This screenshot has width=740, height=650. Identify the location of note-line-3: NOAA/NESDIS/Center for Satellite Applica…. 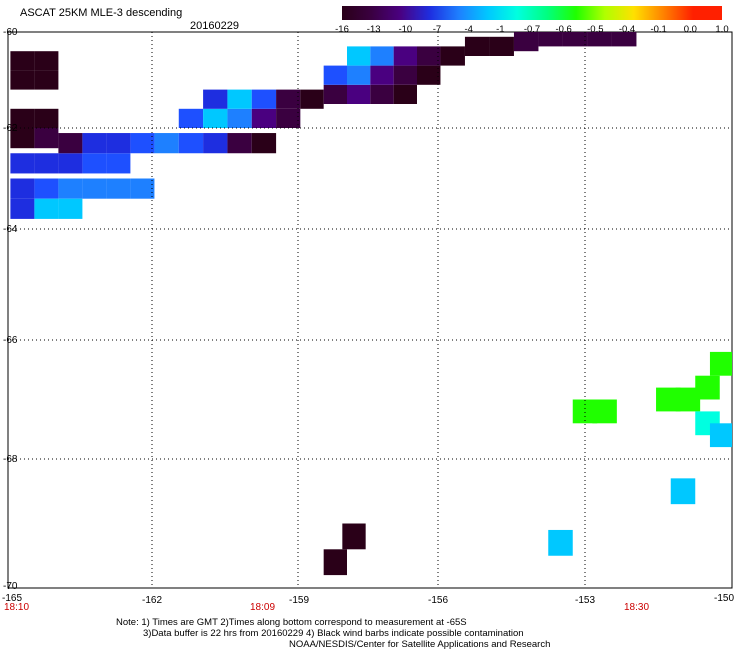
(420, 644).